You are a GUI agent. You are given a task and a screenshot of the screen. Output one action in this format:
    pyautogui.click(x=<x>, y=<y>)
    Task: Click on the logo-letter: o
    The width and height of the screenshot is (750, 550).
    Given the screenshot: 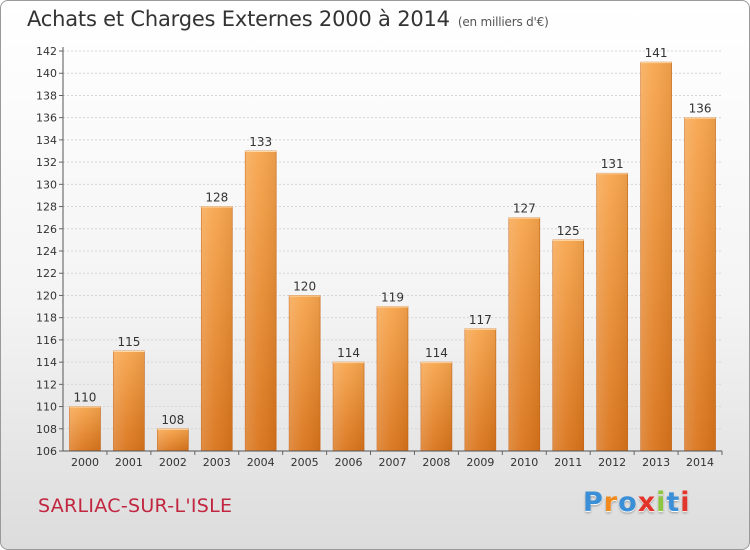 What is the action you would take?
    pyautogui.click(x=628, y=502)
    